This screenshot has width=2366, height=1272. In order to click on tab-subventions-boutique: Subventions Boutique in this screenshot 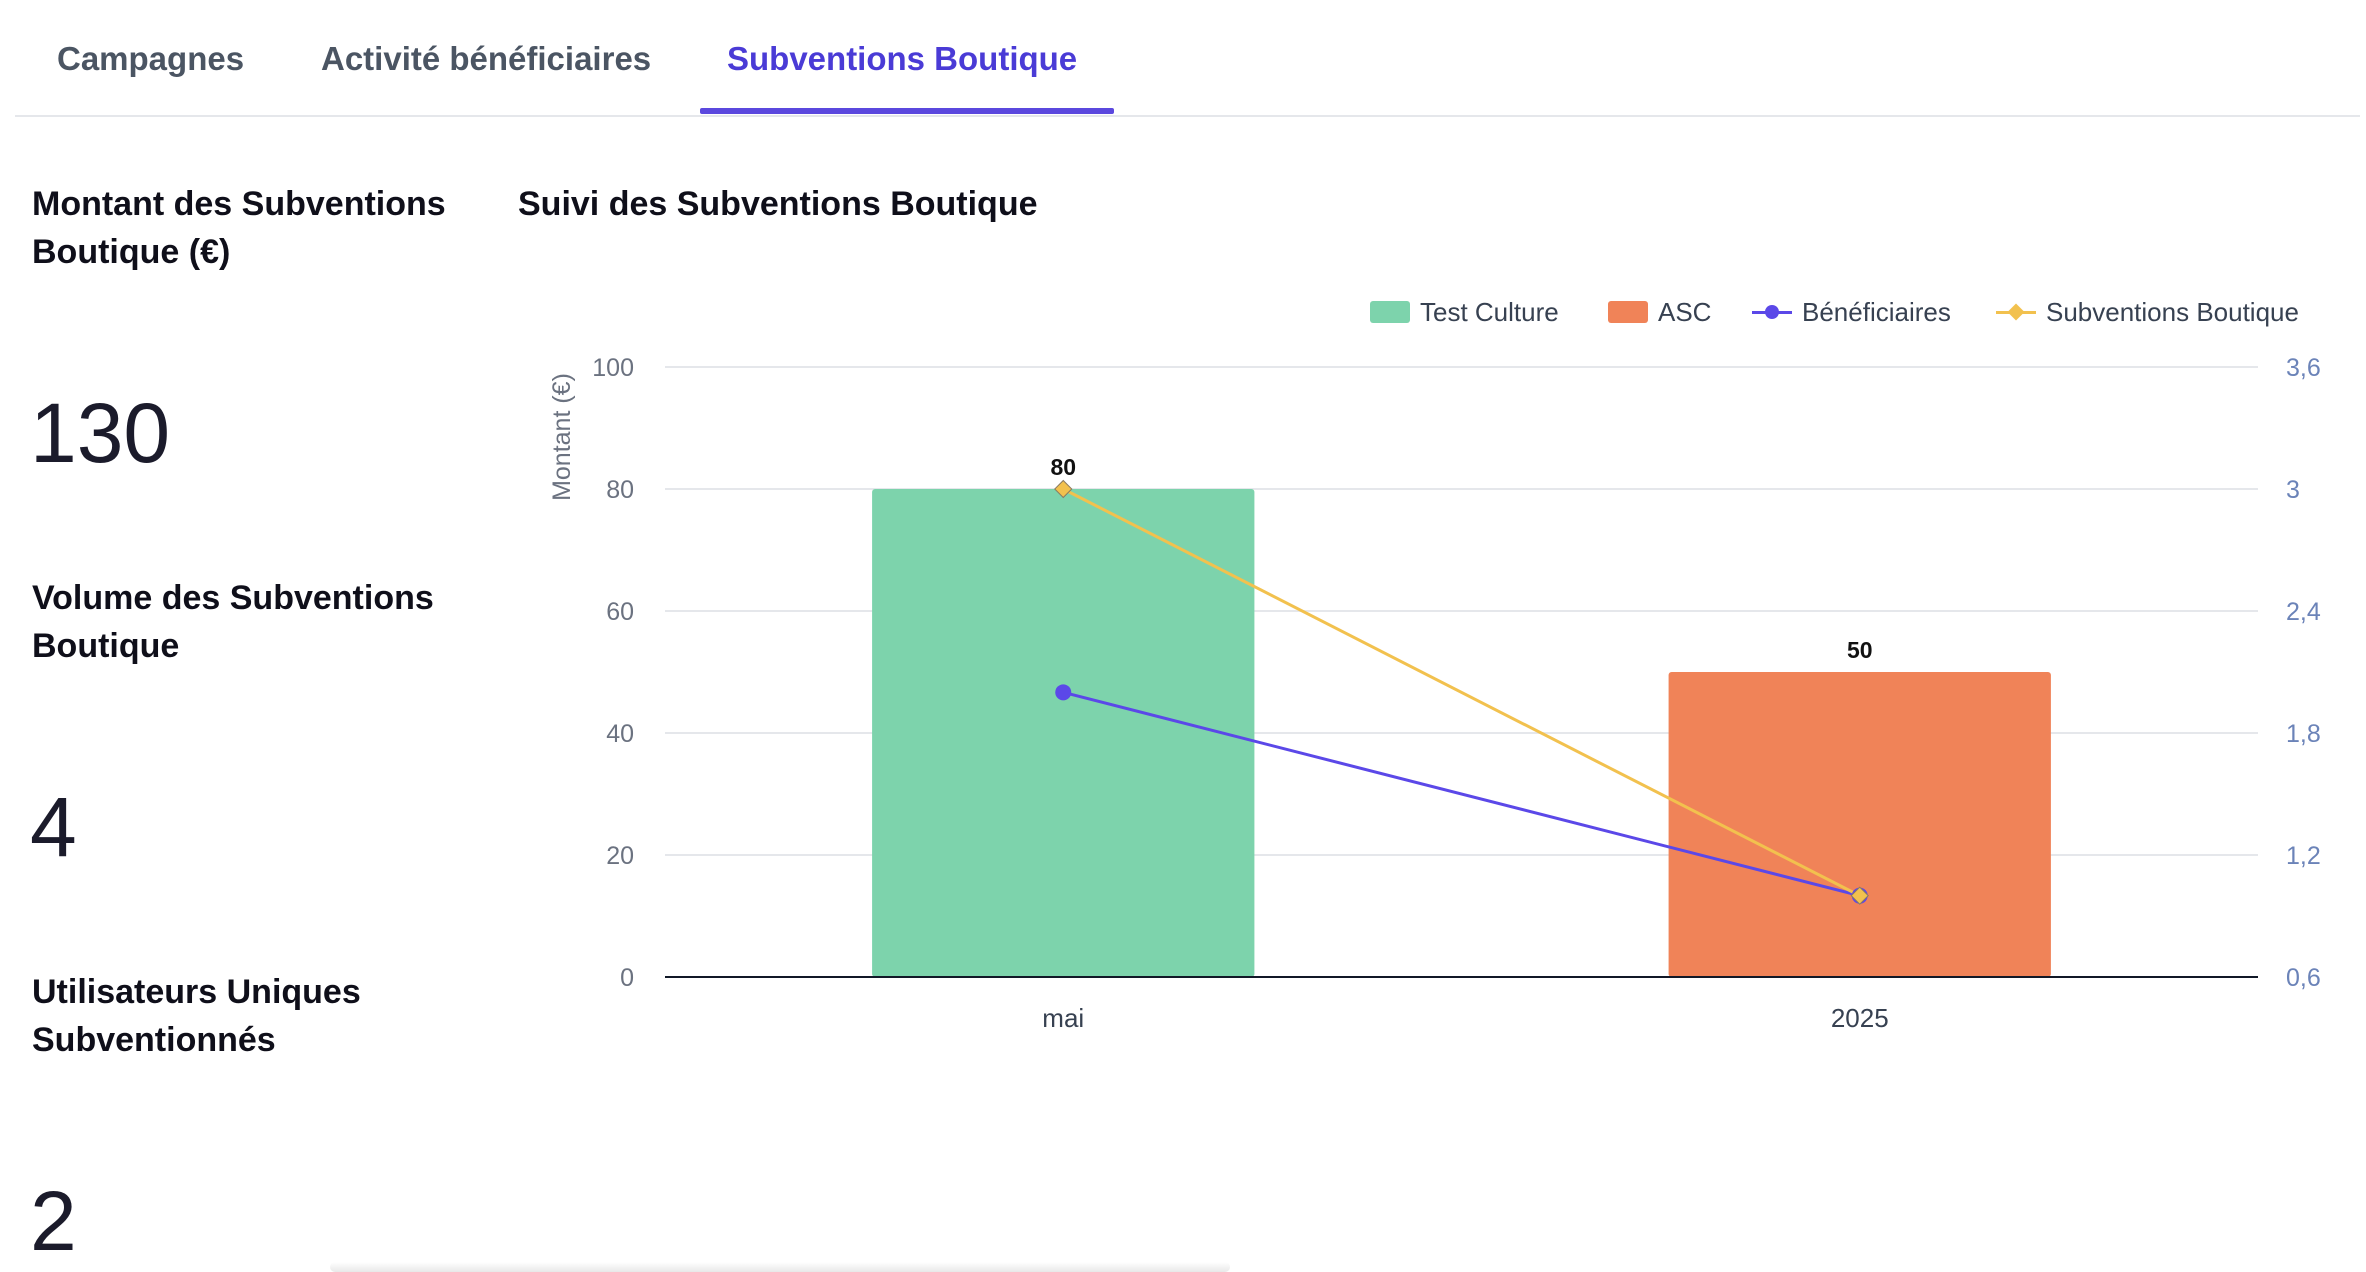, I will do `click(902, 58)`.